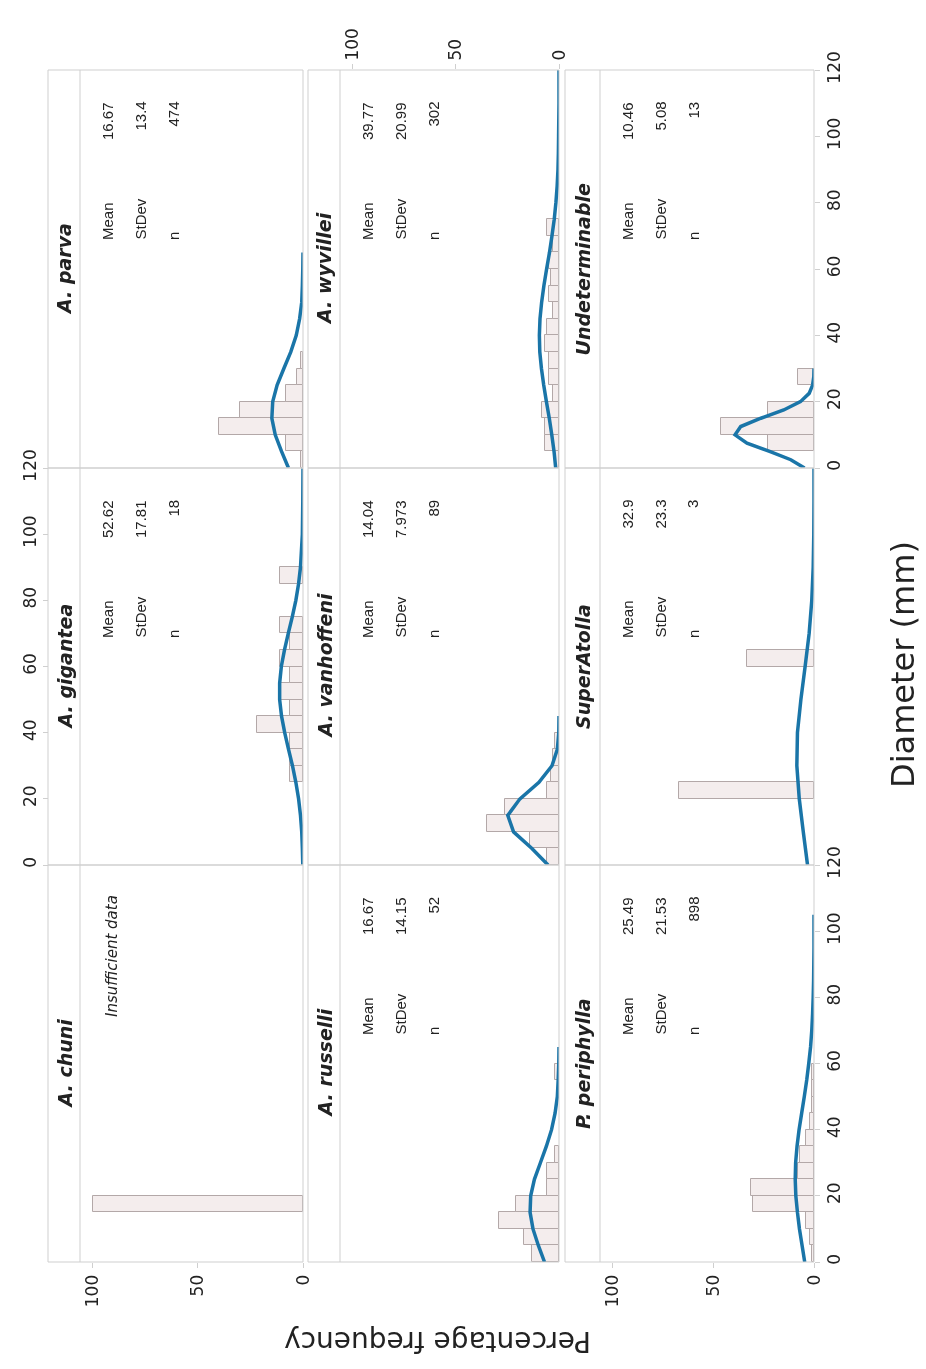 This screenshot has width=926, height=1369. I want to click on annotation: 39.77, so click(367, 121).